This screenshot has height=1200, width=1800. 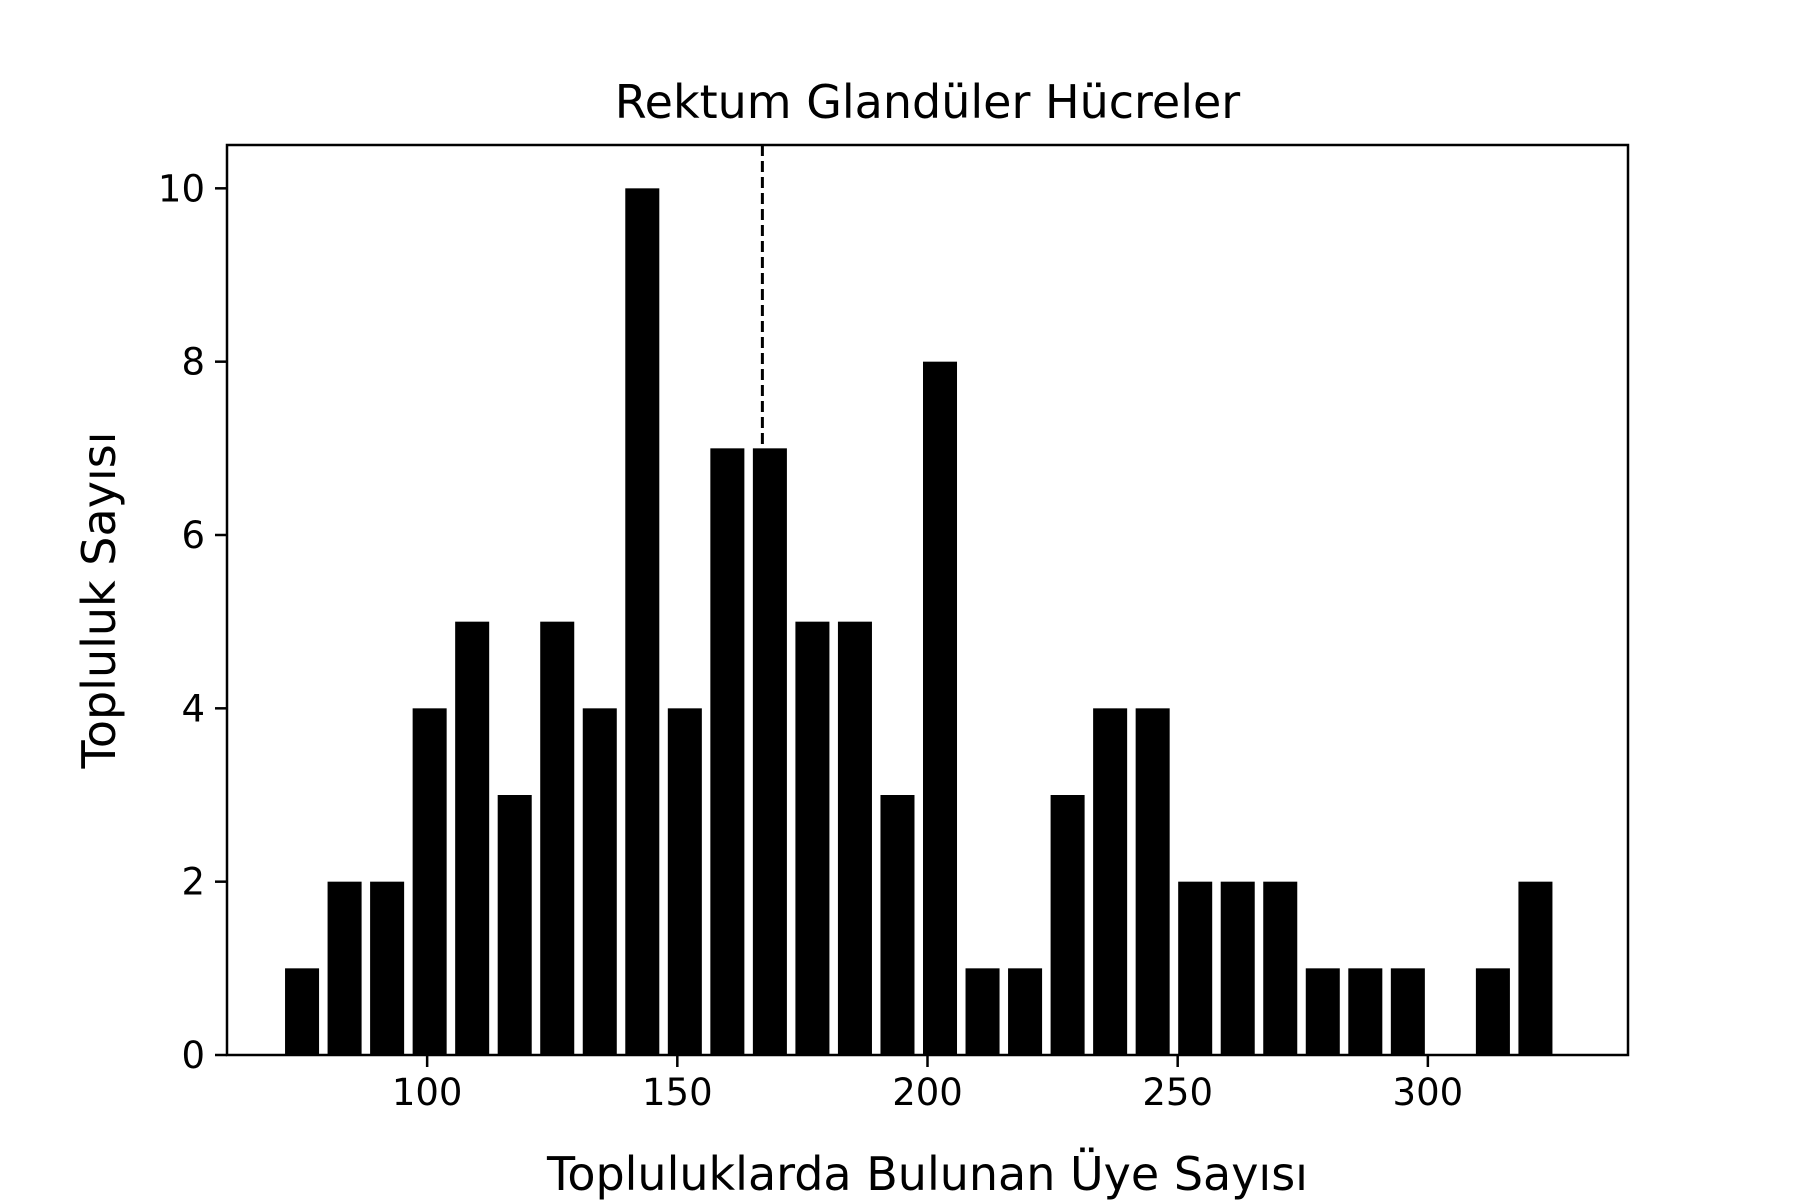 What do you see at coordinates (427, 1092) in the screenshot?
I see `x-tick-label: 100` at bounding box center [427, 1092].